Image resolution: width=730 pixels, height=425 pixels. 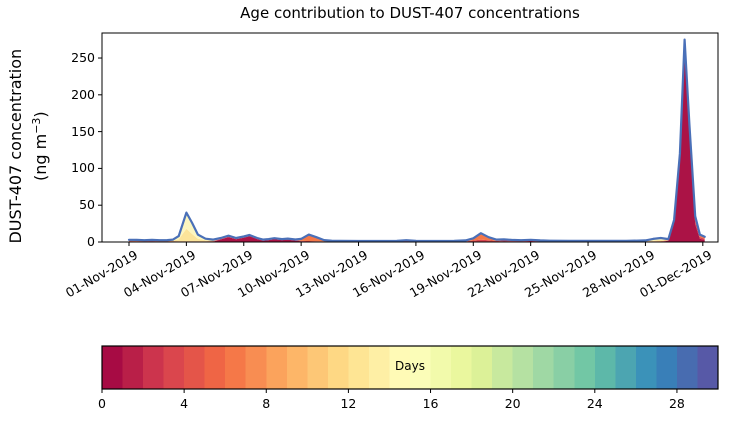 I want to click on colorbar-label: Days, so click(x=410, y=366).